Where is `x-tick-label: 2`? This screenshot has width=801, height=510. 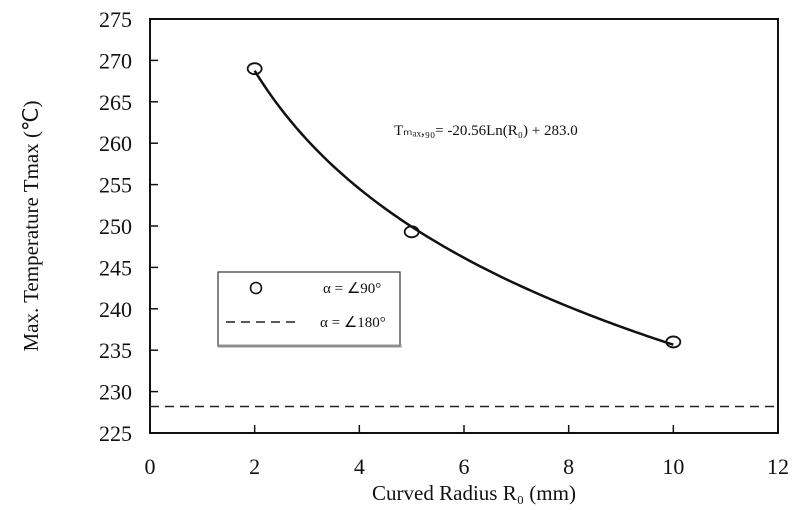
x-tick-label: 2 is located at coordinates (254, 466).